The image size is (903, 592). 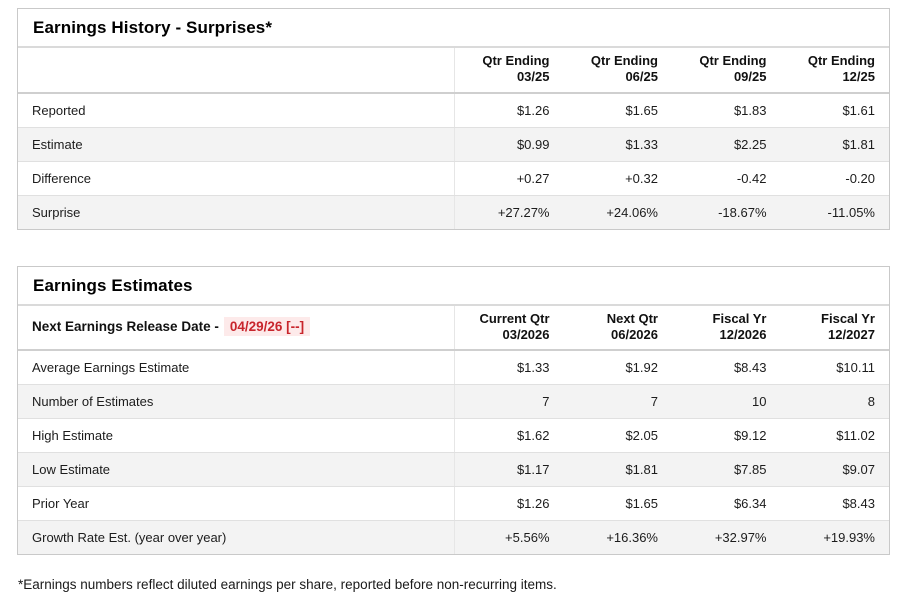 What do you see at coordinates (641, 435) in the screenshot?
I see `cell-value: $2.05` at bounding box center [641, 435].